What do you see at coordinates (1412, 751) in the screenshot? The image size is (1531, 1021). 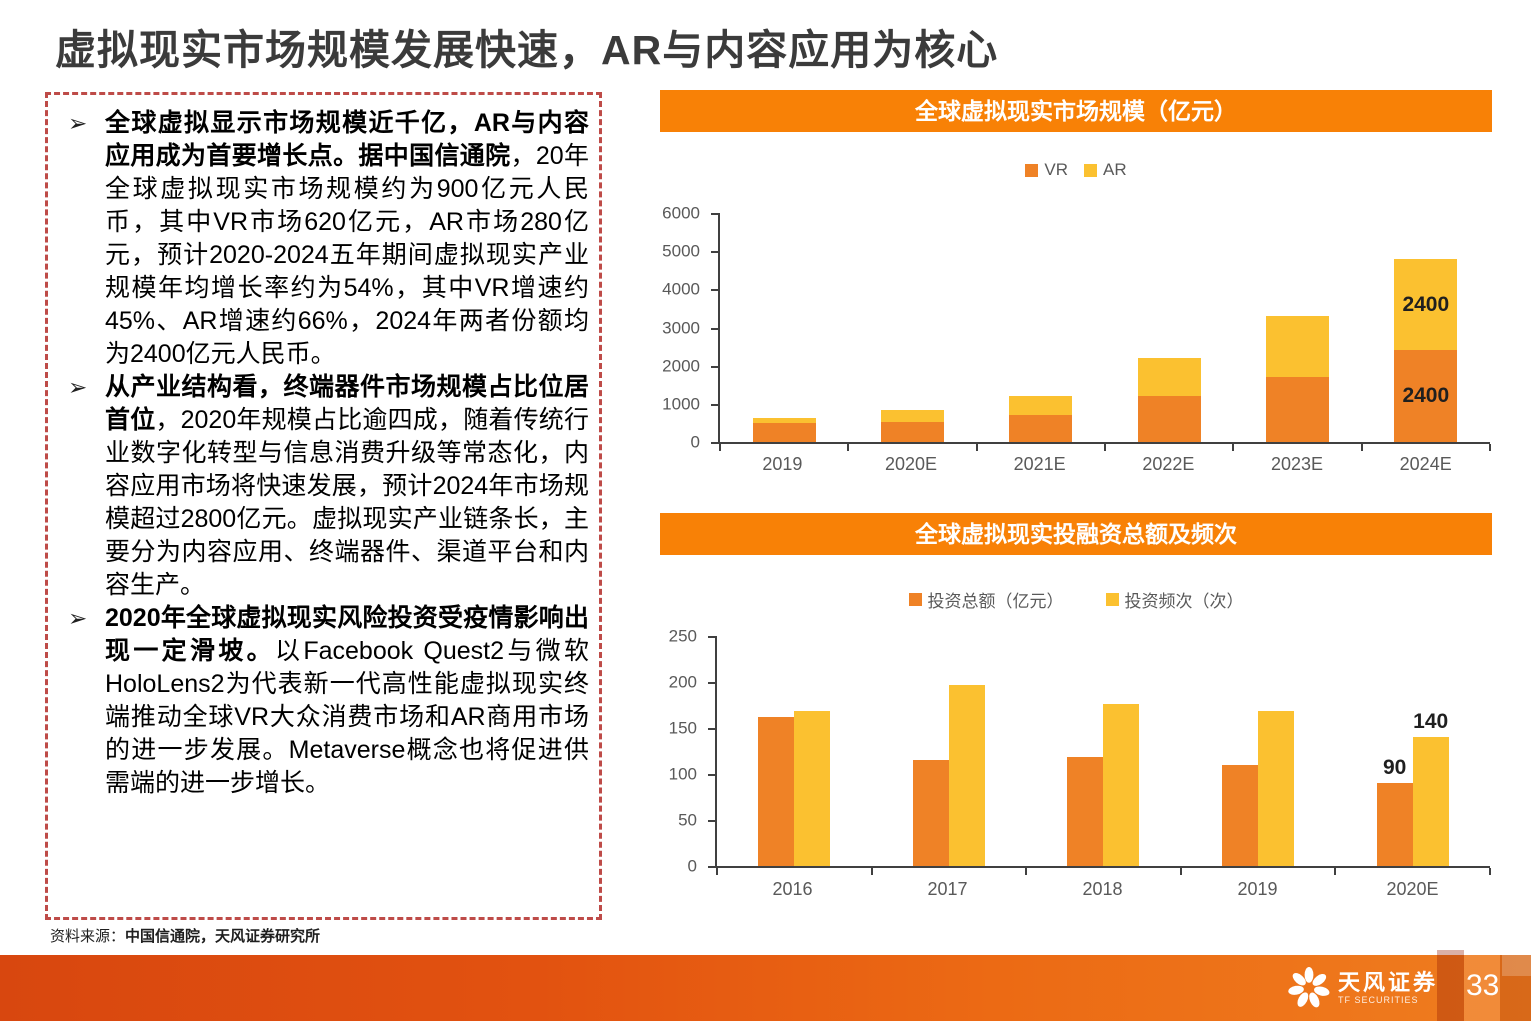 I see `bar-group: 90 140` at bounding box center [1412, 751].